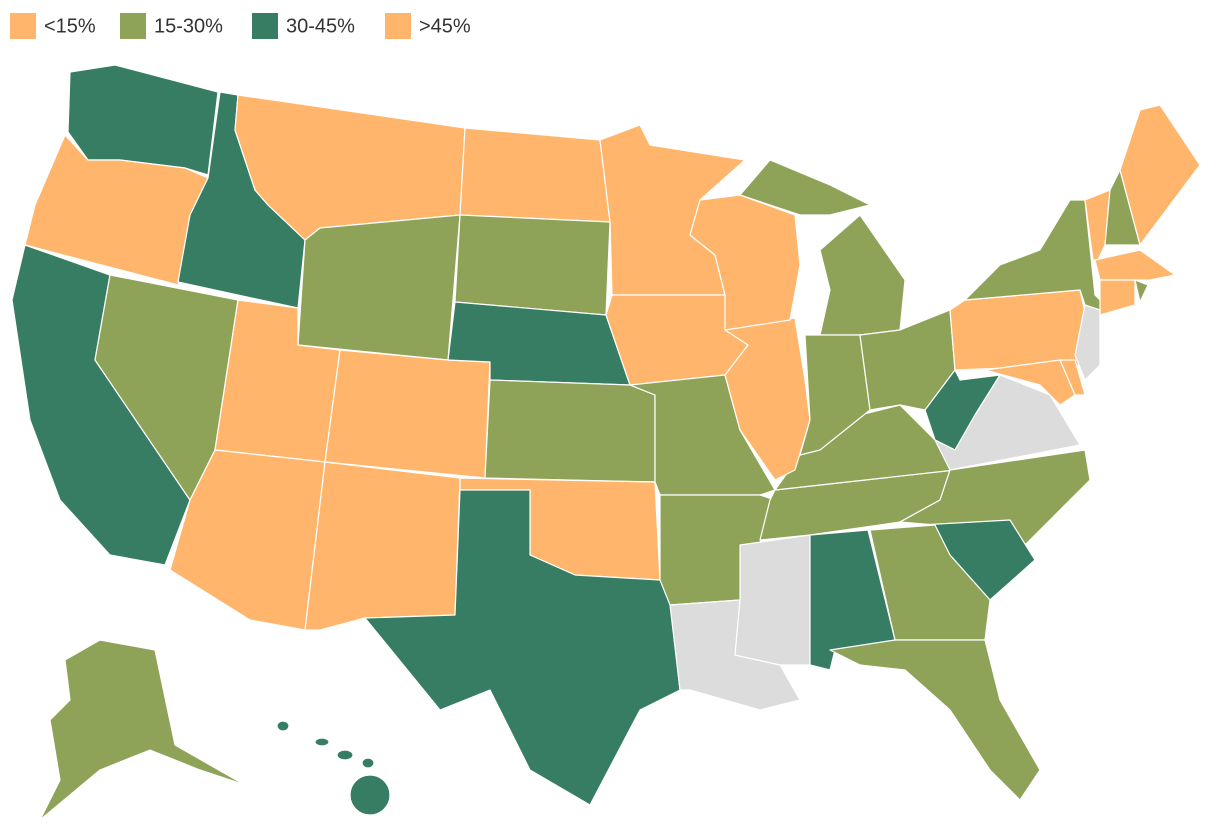 Image resolution: width=1220 pixels, height=830 pixels. Describe the element at coordinates (445, 26) in the screenshot. I see `legend-label: >45%` at that location.